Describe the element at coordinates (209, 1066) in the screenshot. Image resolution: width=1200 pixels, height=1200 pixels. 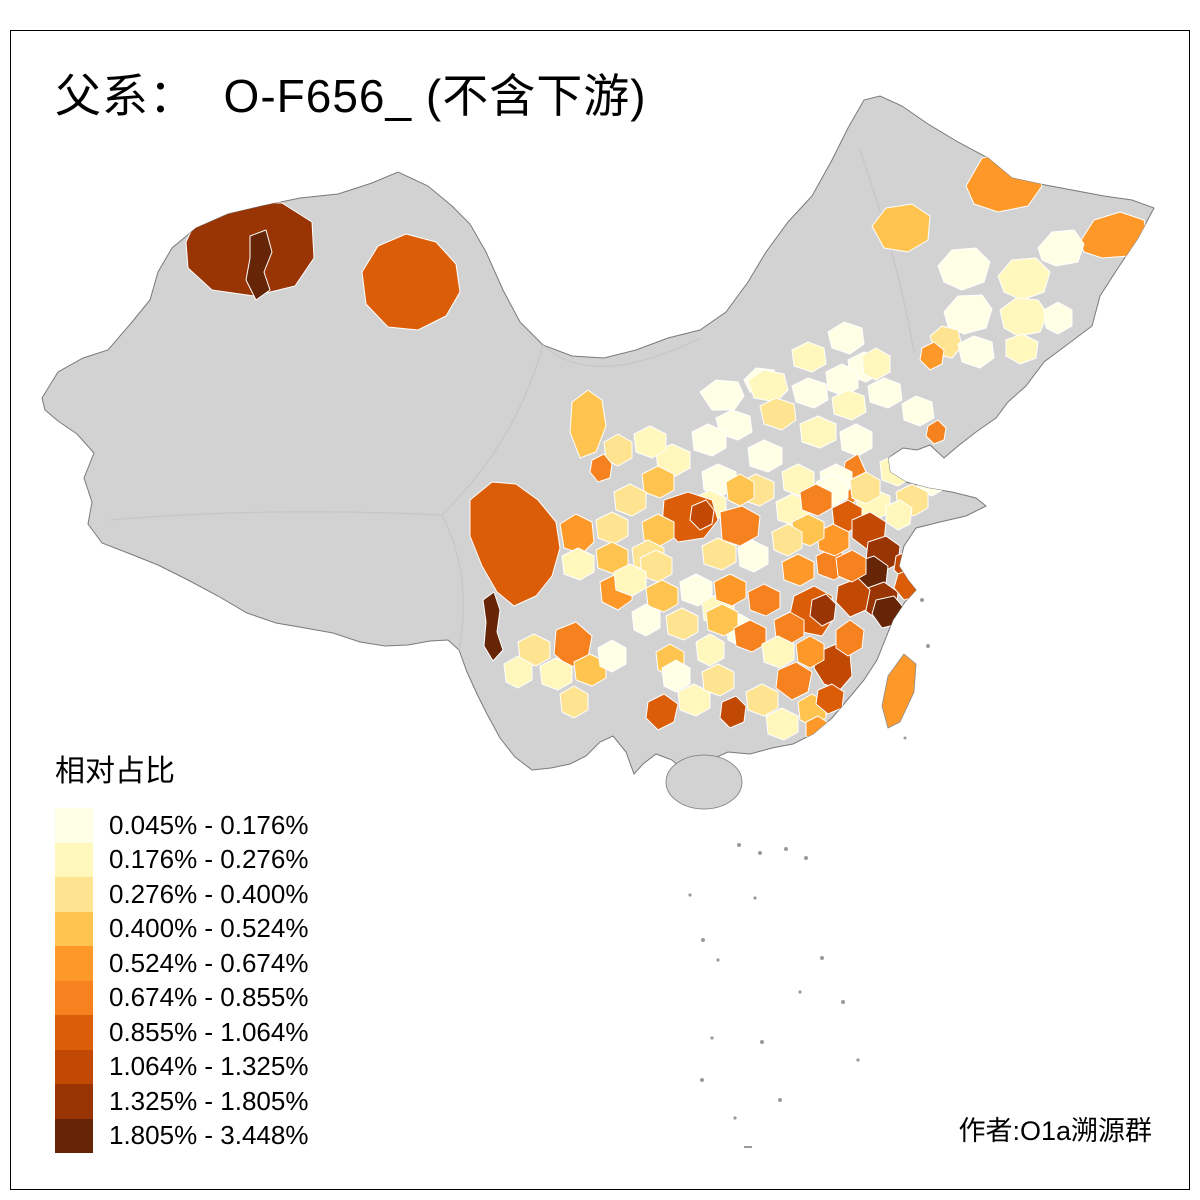
I see `legend-label: 1.064% - 1.325%` at that location.